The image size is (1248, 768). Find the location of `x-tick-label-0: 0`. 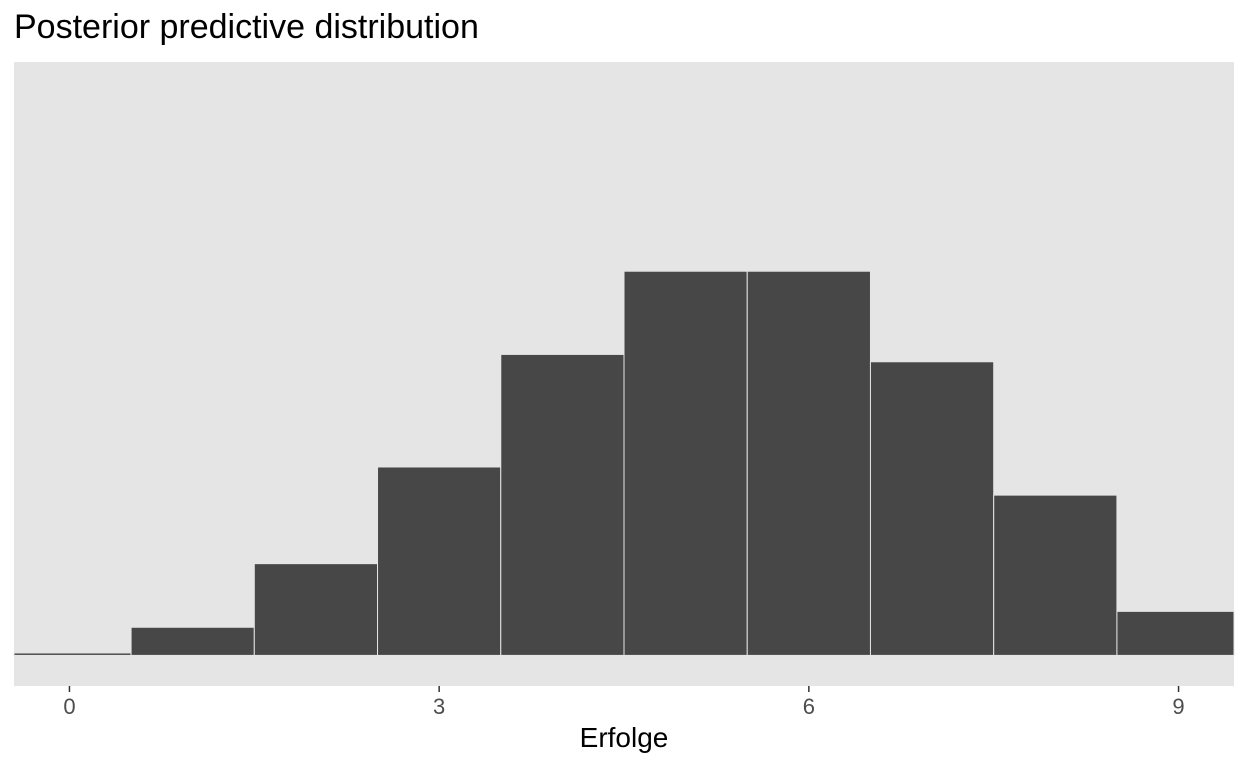

x-tick-label-0: 0 is located at coordinates (69, 706).